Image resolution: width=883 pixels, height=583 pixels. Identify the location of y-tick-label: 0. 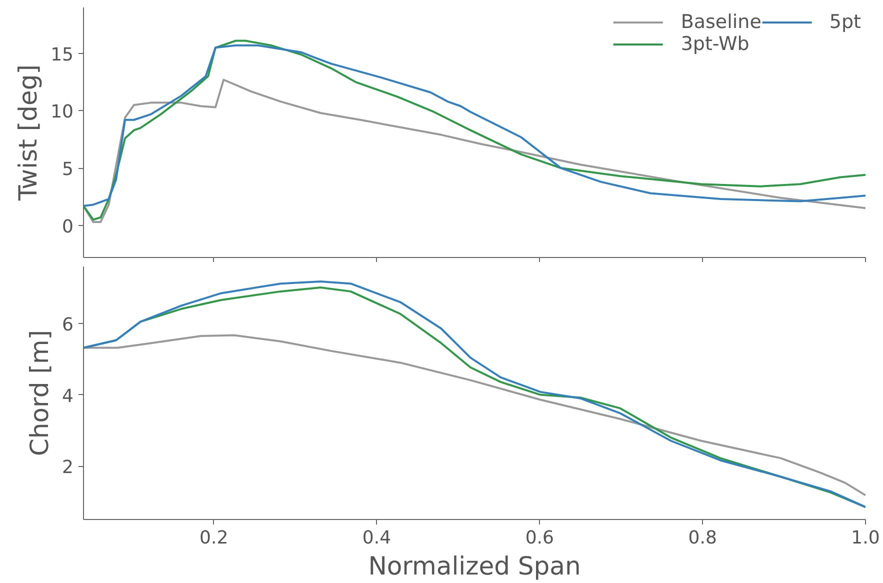
(68, 227).